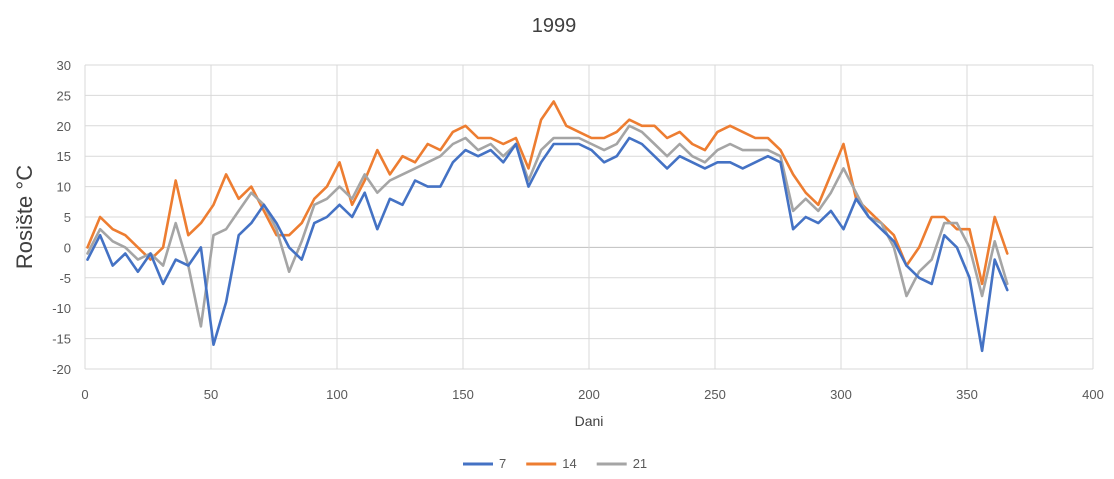 The image size is (1114, 479). I want to click on y-tick-label: -15, so click(61, 339).